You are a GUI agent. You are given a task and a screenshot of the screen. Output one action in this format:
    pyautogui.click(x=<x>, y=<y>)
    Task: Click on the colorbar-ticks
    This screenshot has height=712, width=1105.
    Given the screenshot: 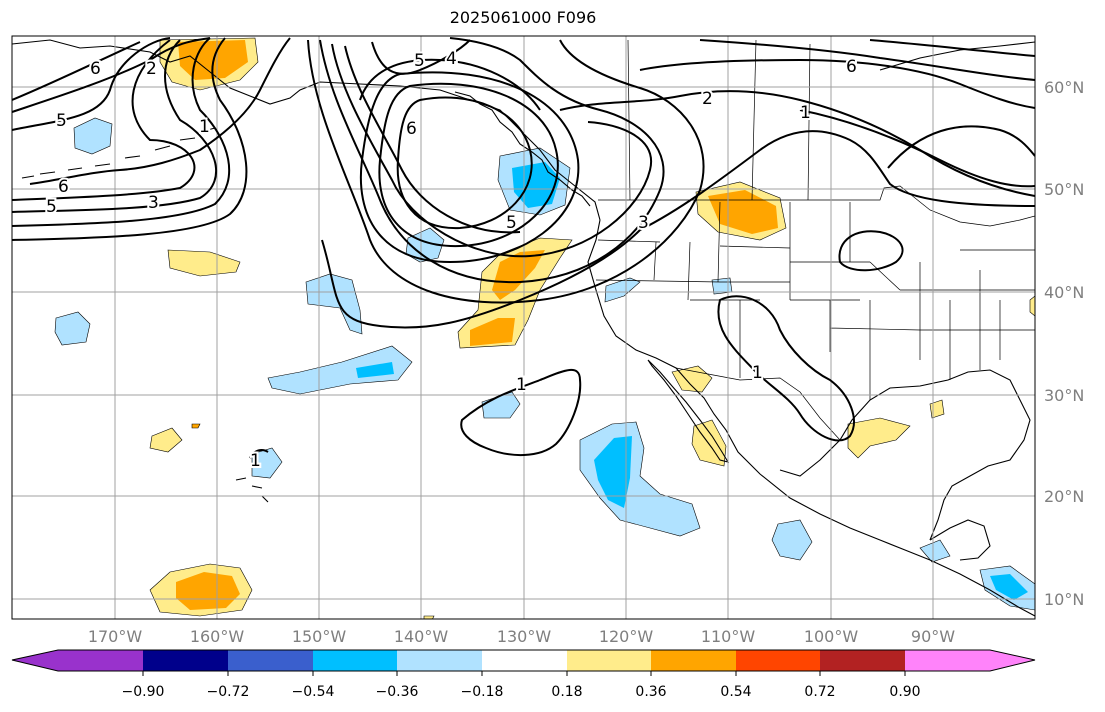 What is the action you would take?
    pyautogui.click(x=524, y=673)
    